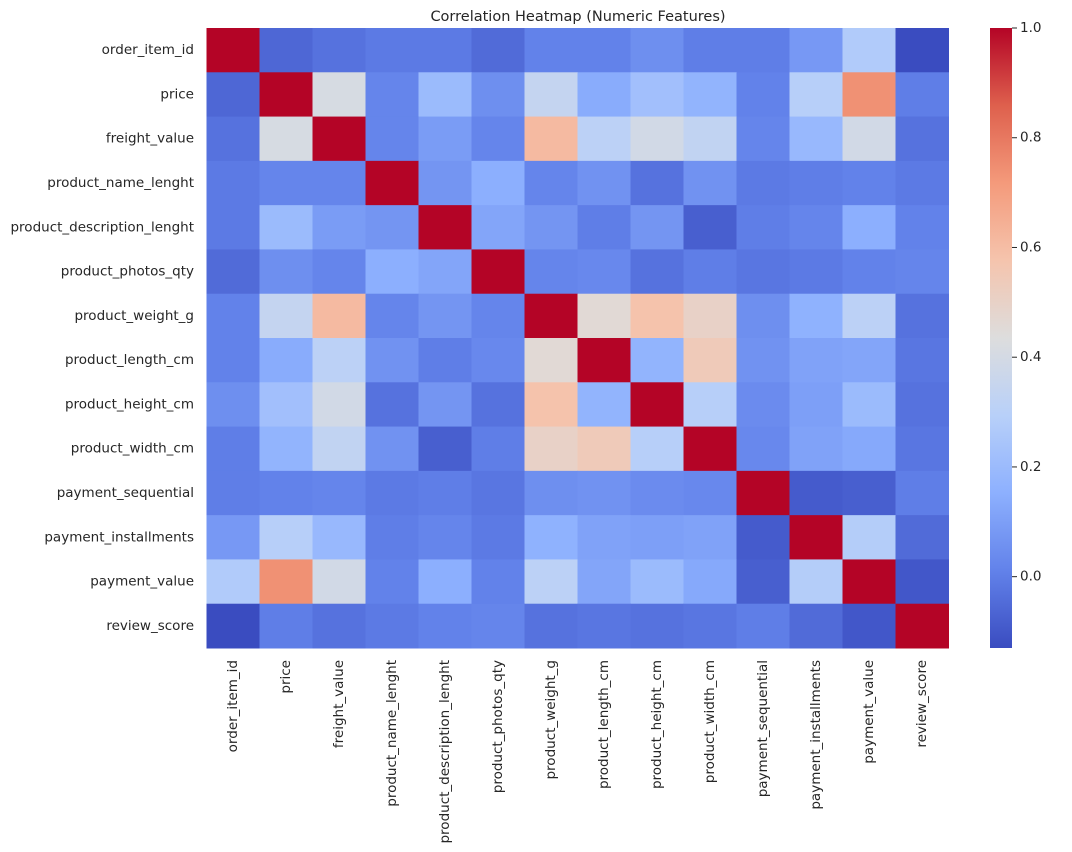 This screenshot has height=852, width=1072. What do you see at coordinates (142, 582) in the screenshot?
I see `y-tick-label: payment_value` at bounding box center [142, 582].